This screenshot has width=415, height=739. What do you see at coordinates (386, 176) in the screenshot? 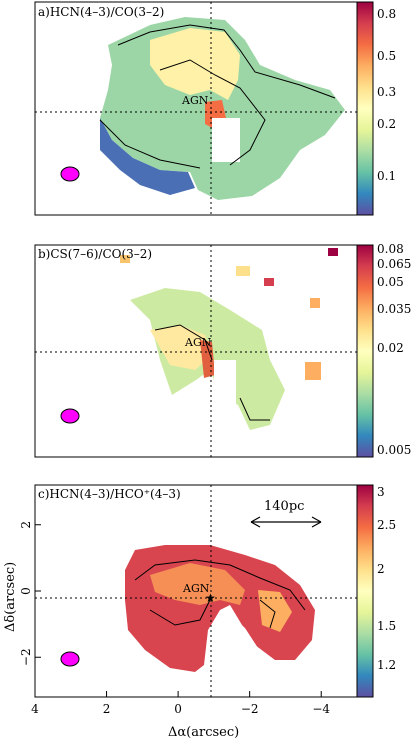
I see `panel-a-cb-label-4: 0.1` at bounding box center [386, 176].